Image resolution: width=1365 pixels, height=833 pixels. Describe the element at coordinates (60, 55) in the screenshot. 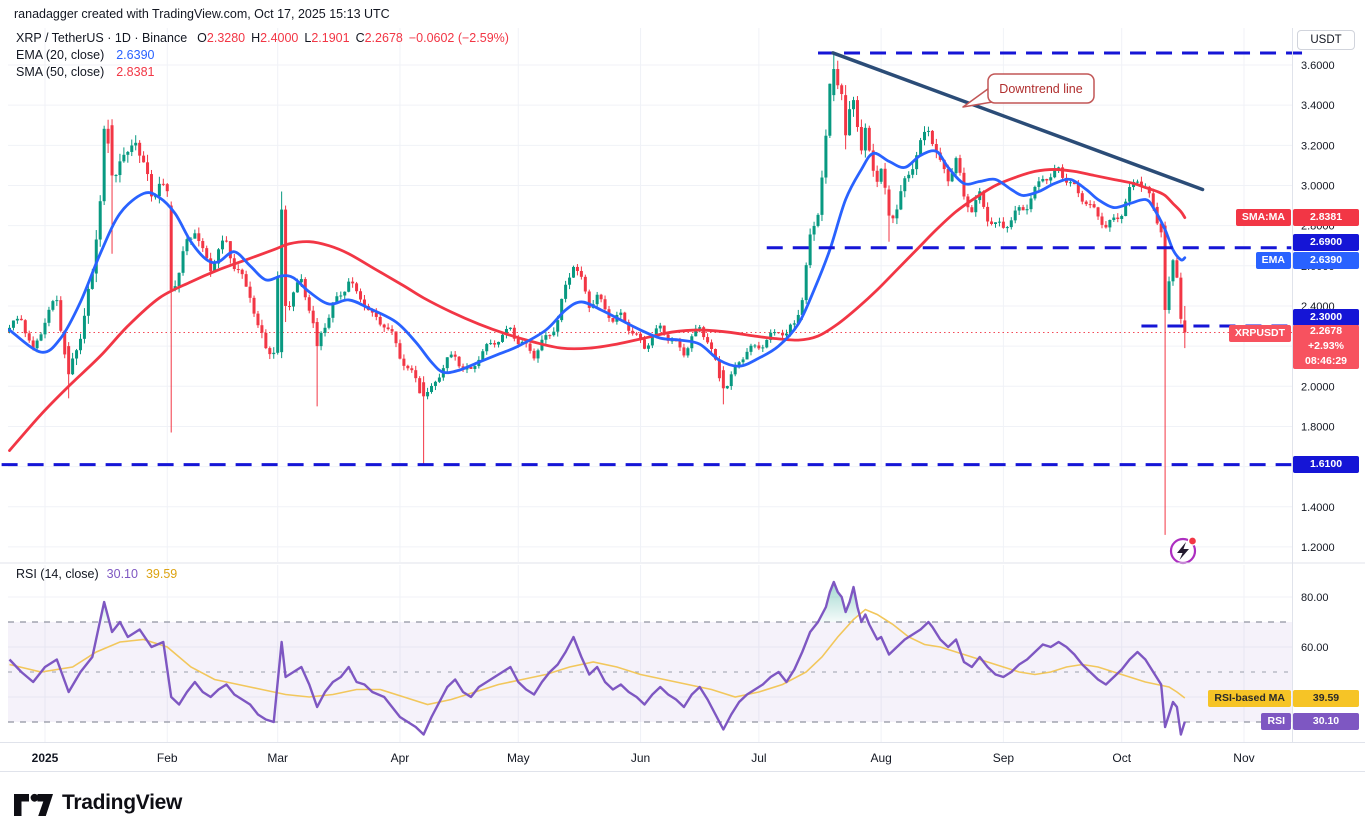

I see `ema-label: EMA (20, close)` at that location.